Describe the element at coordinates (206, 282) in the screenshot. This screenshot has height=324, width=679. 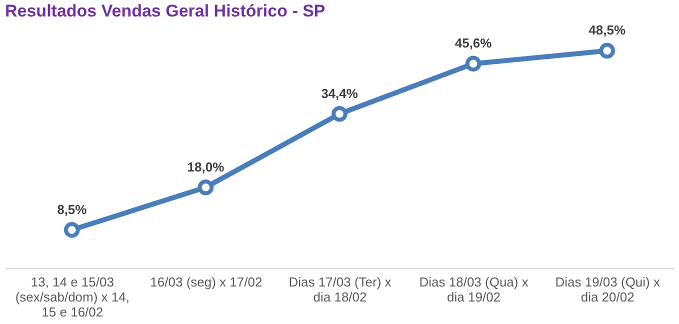
I see `x-tick-label: 16/03 (seg) x 17/02` at that location.